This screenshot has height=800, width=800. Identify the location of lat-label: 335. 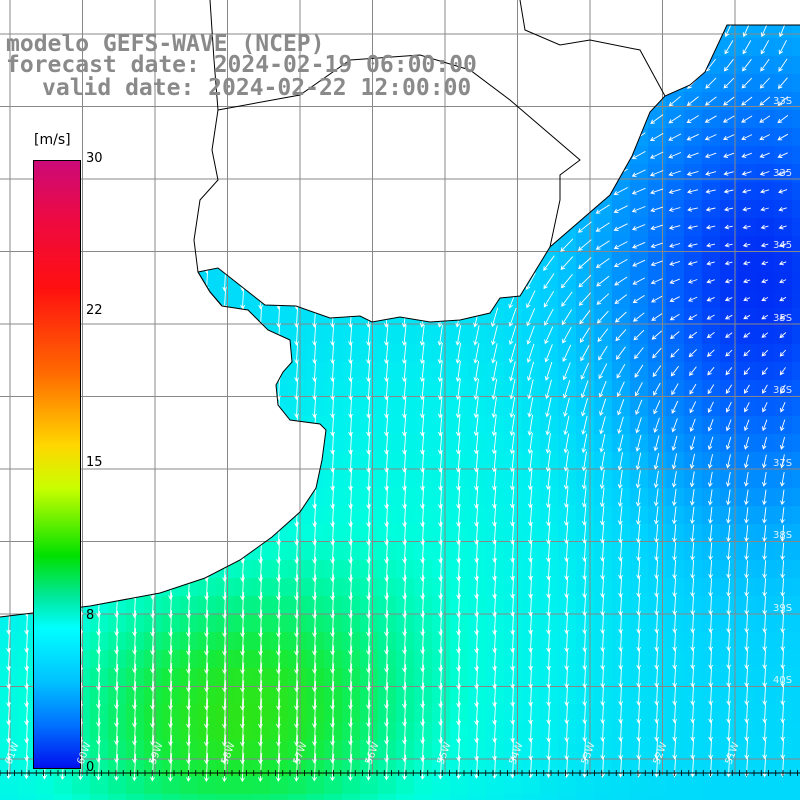
(783, 173).